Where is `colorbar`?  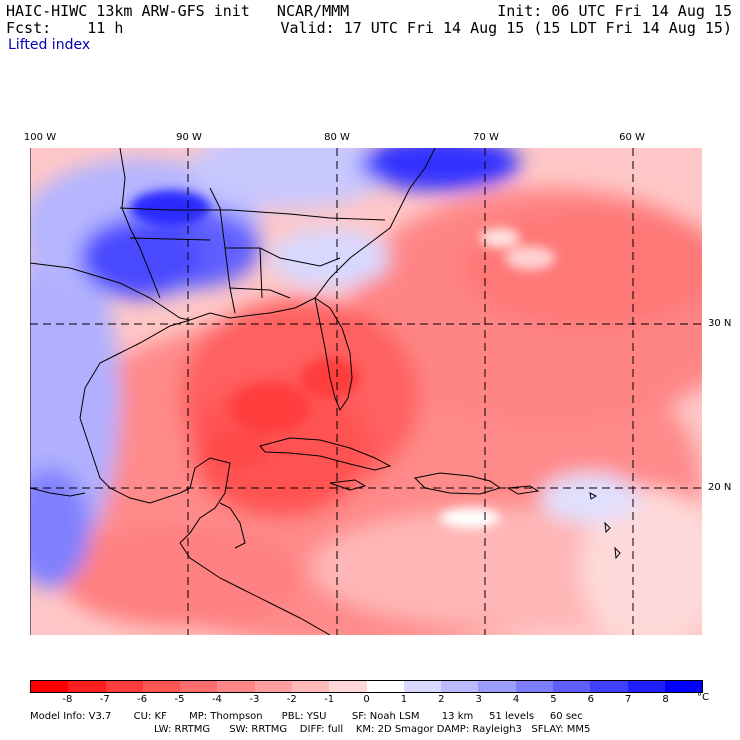 colorbar is located at coordinates (366, 686).